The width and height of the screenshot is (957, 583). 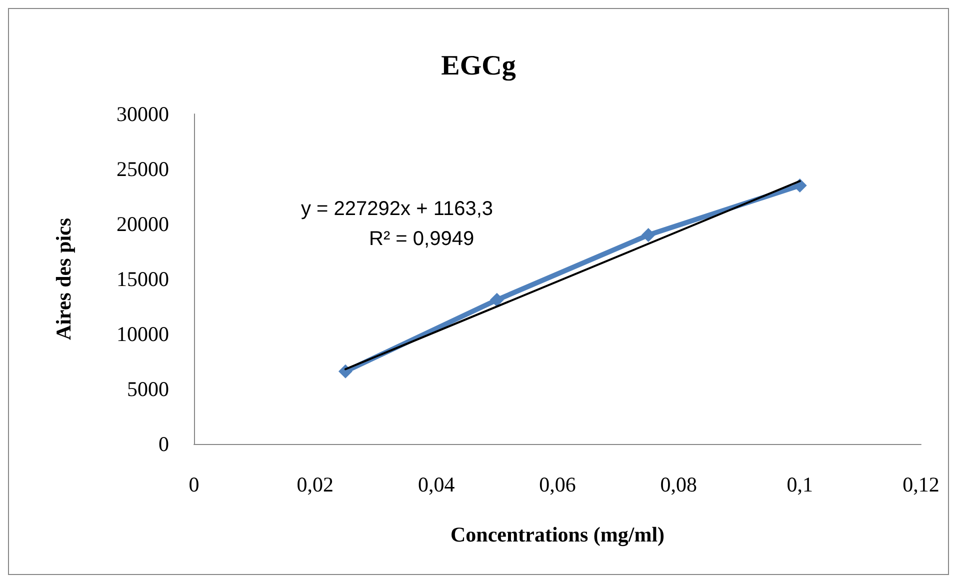 I want to click on y-axis-title: Aires des pics, so click(x=64, y=279).